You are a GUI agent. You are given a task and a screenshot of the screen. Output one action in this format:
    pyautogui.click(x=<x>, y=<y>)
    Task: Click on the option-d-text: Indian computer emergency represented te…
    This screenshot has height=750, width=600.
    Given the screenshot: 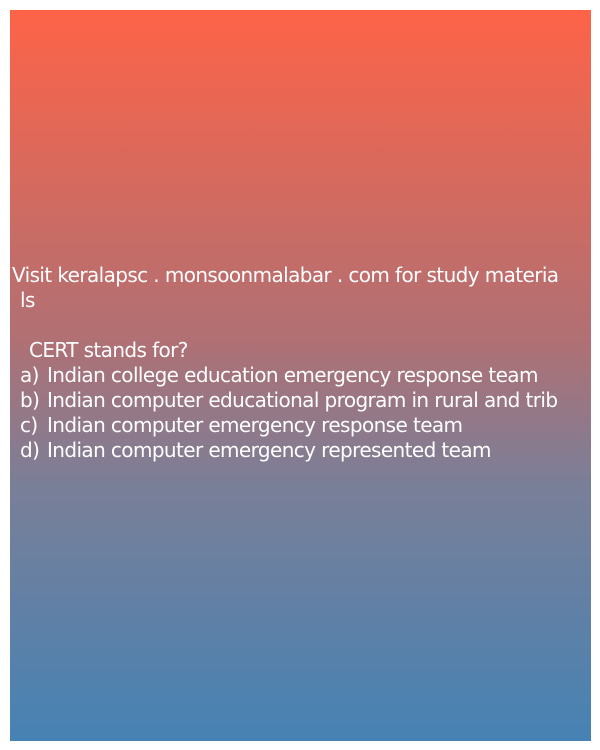 What is the action you would take?
    pyautogui.click(x=269, y=450)
    